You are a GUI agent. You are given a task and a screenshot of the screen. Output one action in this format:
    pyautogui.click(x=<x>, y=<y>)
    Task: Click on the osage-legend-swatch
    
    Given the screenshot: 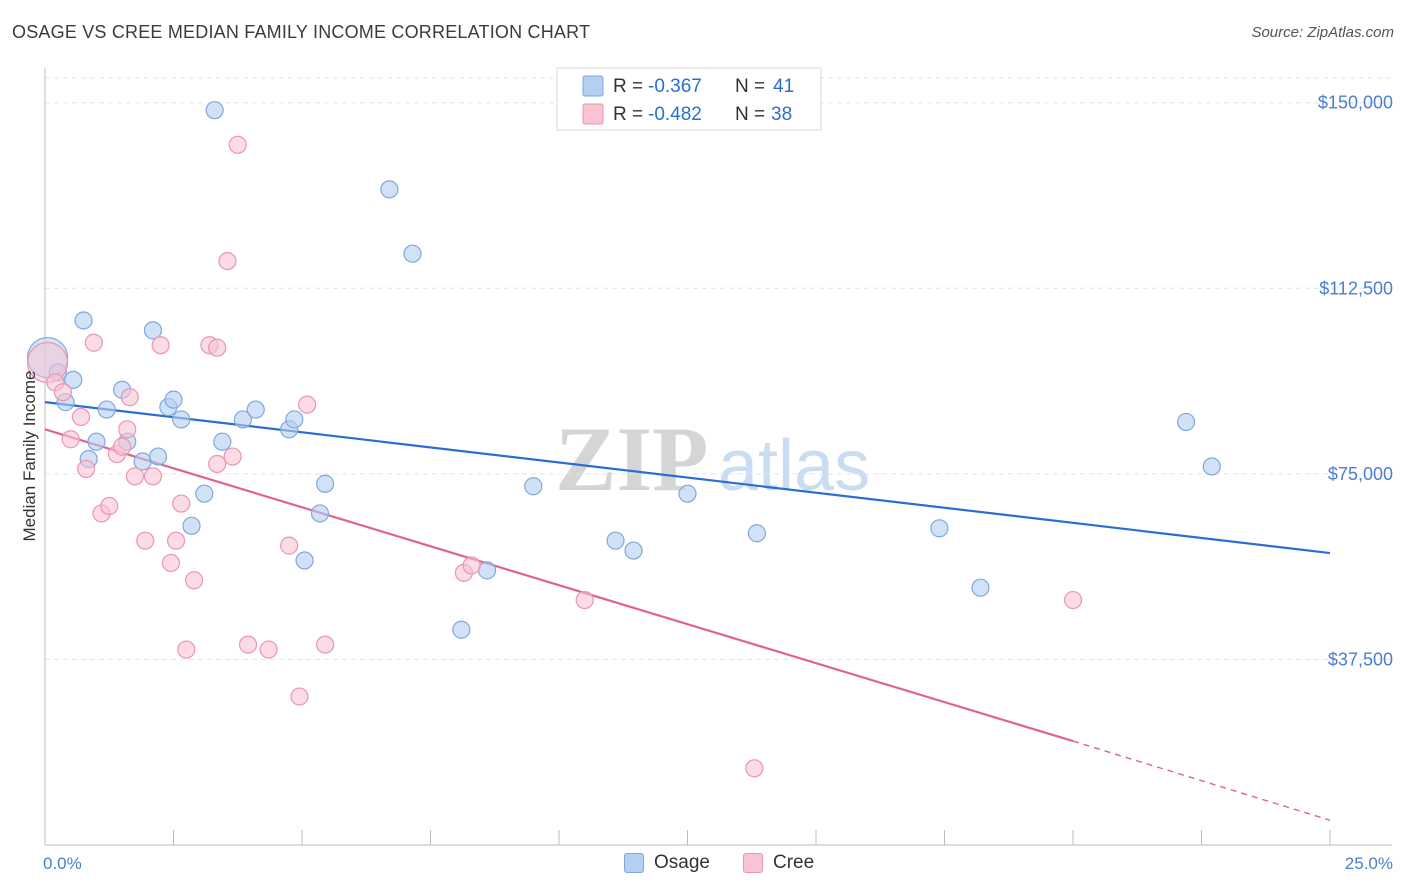 What is the action you would take?
    pyautogui.click(x=593, y=86)
    